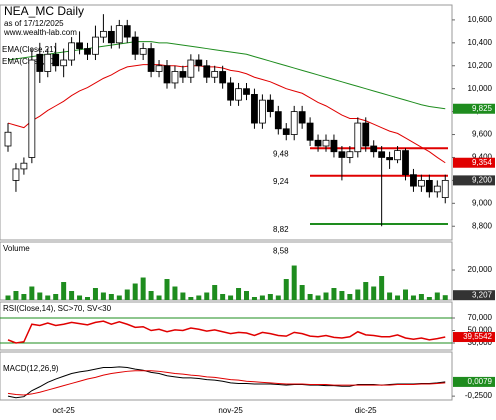 The width and height of the screenshot is (496, 420). Describe the element at coordinates (482, 202) in the screenshot. I see `y-tick-label: 9,000` at that location.